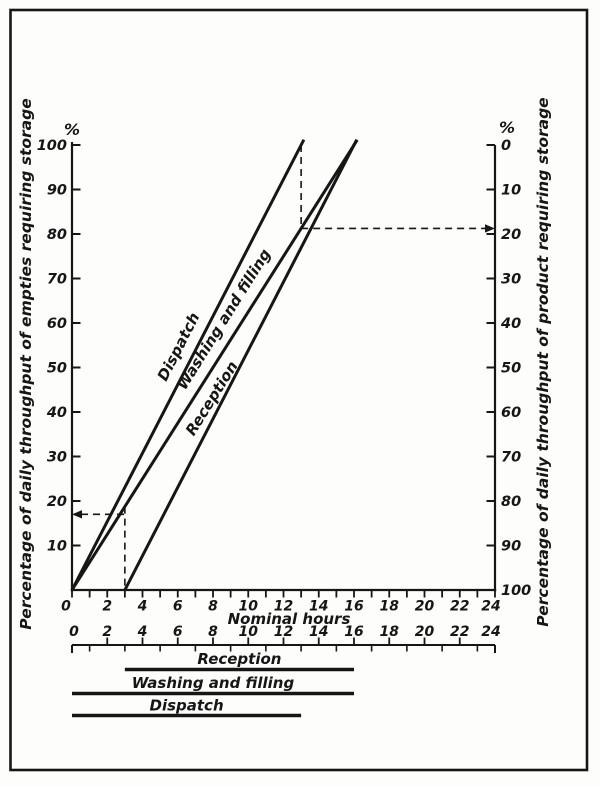 This screenshot has height=786, width=600. What do you see at coordinates (511, 191) in the screenshot?
I see `y-right-tick-label: 10` at bounding box center [511, 191].